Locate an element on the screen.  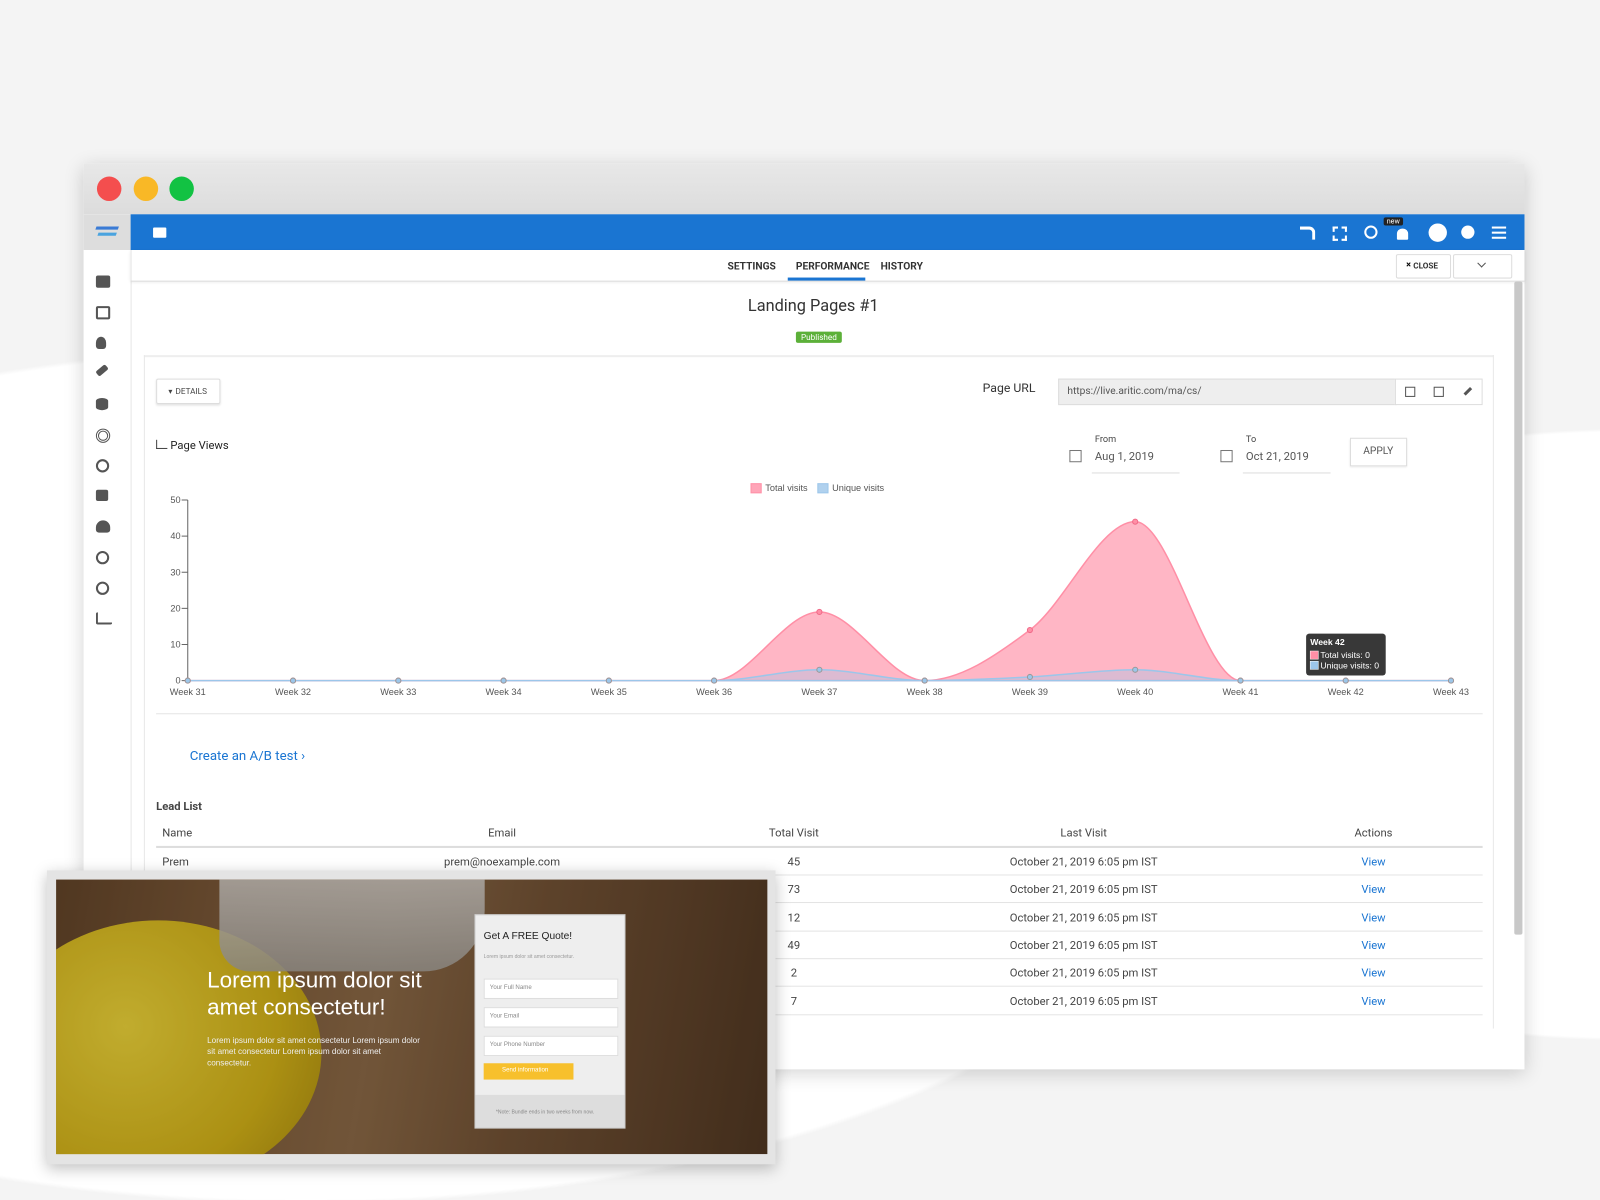
lead-name: Prem is located at coordinates (175, 862).